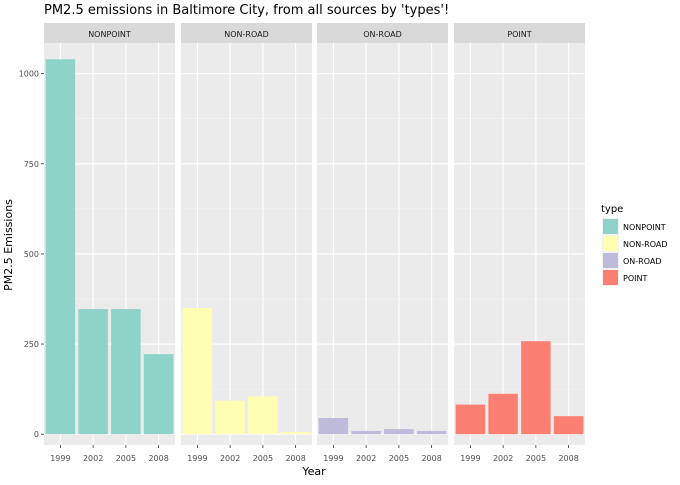 The height and width of the screenshot is (485, 680). What do you see at coordinates (470, 419) in the screenshot?
I see `bar-point-1999` at bounding box center [470, 419].